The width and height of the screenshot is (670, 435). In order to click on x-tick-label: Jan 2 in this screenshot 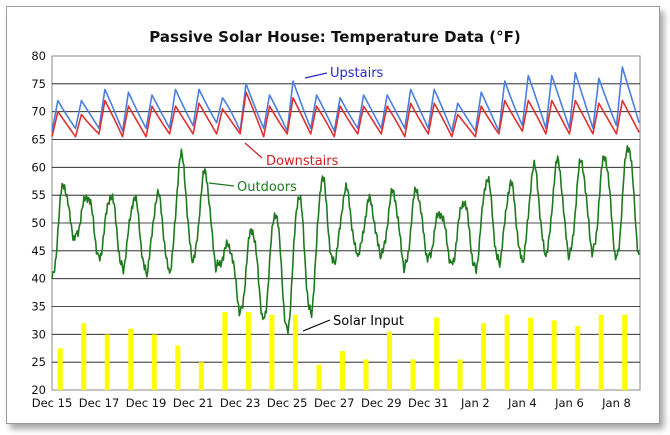, I will do `click(475, 403)`.